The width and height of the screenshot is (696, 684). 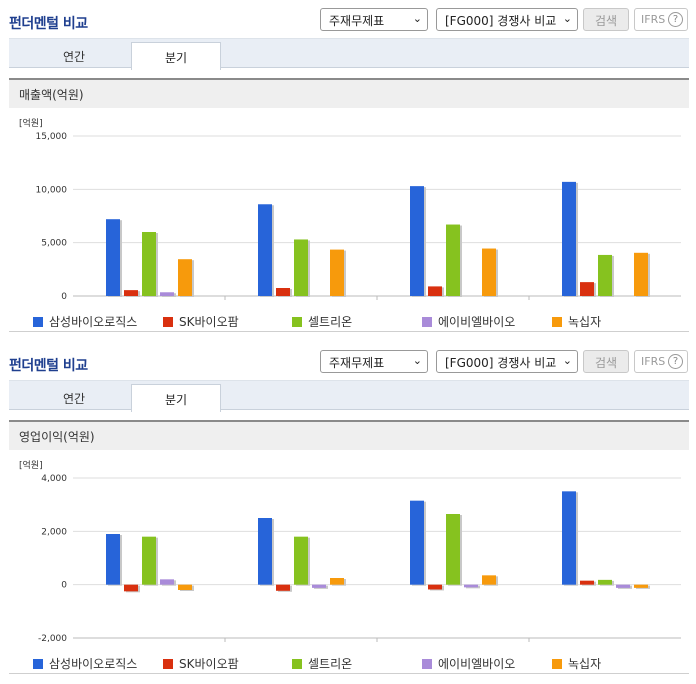 What do you see at coordinates (653, 19) in the screenshot?
I see `ifrs-label: IFRS` at bounding box center [653, 19].